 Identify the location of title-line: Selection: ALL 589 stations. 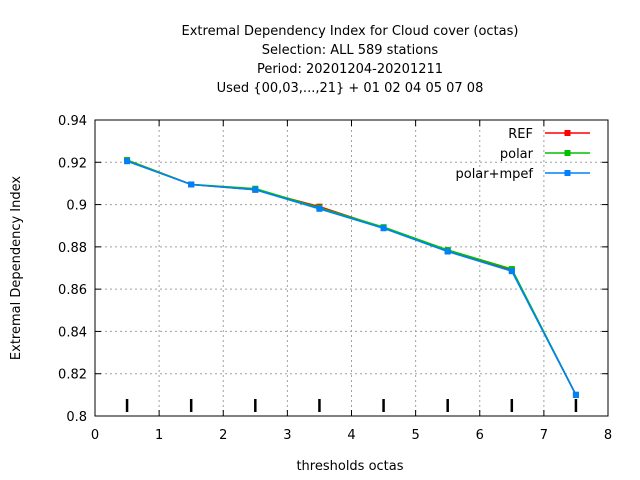
(350, 50).